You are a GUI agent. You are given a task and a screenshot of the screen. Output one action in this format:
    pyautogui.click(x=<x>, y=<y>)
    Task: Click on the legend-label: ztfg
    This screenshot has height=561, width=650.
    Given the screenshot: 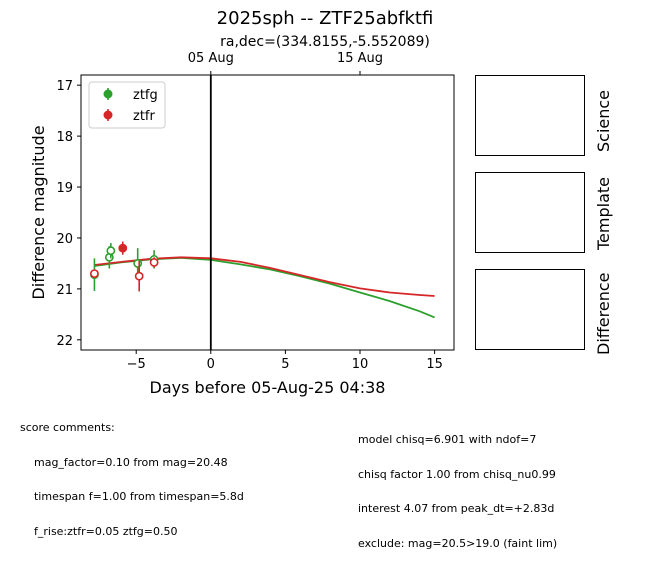 What is the action you would take?
    pyautogui.click(x=145, y=95)
    